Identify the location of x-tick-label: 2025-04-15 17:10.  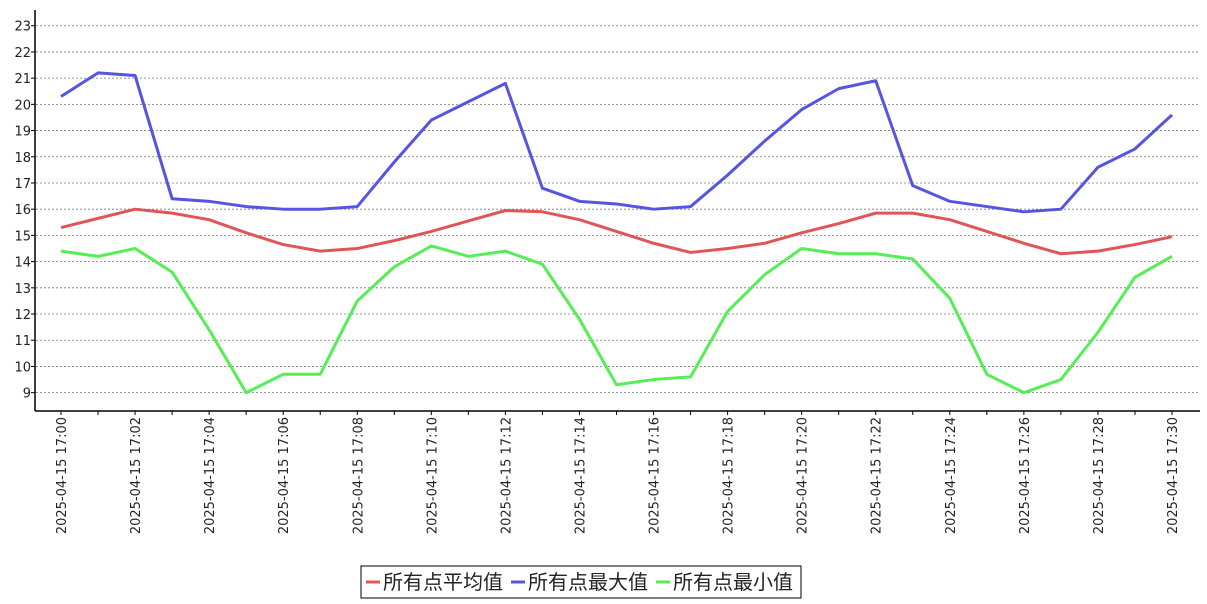
(432, 475).